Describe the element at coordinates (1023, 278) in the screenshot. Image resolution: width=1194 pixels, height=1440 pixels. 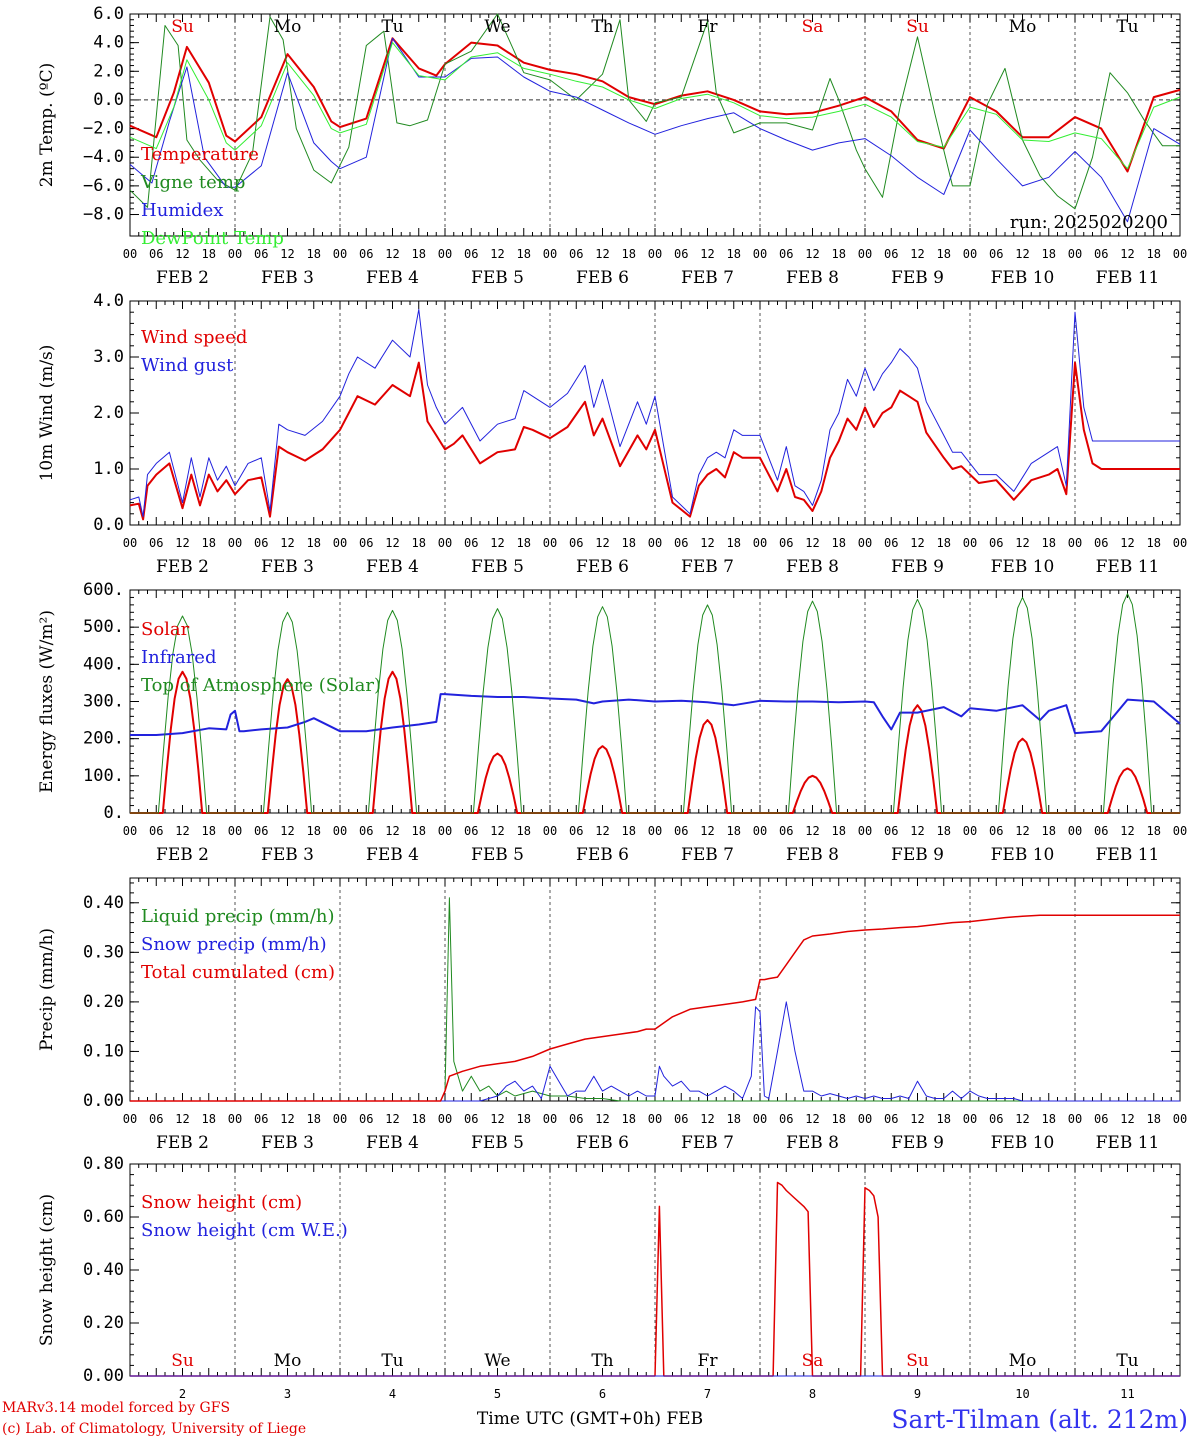
I see `date-label: FEB 10` at that location.